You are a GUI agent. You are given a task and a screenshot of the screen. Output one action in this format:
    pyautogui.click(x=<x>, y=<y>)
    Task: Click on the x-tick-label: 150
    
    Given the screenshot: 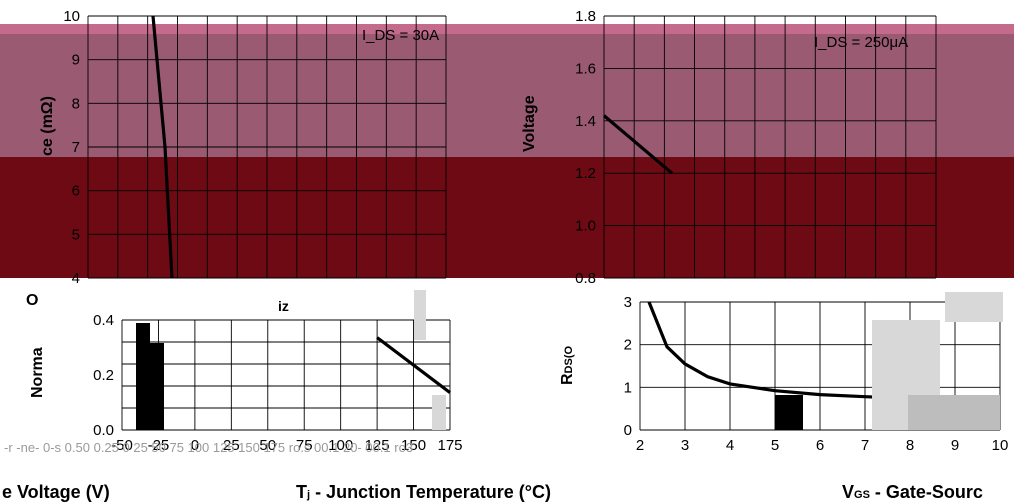 What is the action you would take?
    pyautogui.click(x=413, y=445)
    